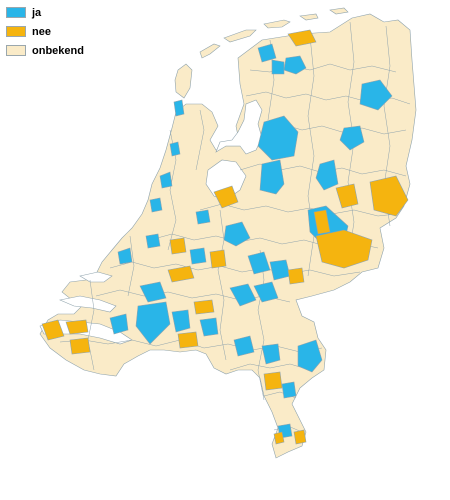  What do you see at coordinates (16, 31) in the screenshot?
I see `legend-swatch-nee` at bounding box center [16, 31].